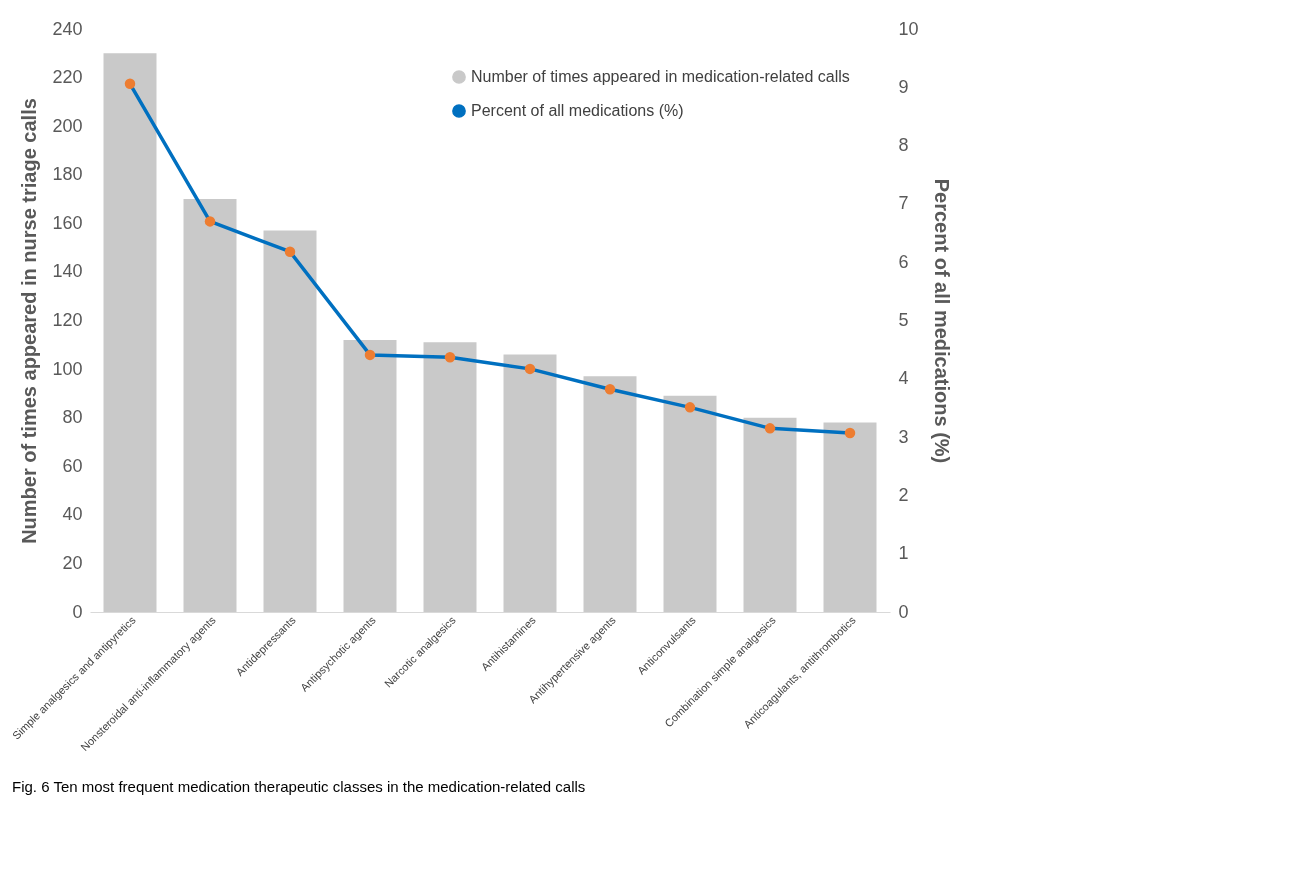 The height and width of the screenshot is (871, 1292). Describe the element at coordinates (67, 368) in the screenshot. I see `y-tick-label: 100` at that location.